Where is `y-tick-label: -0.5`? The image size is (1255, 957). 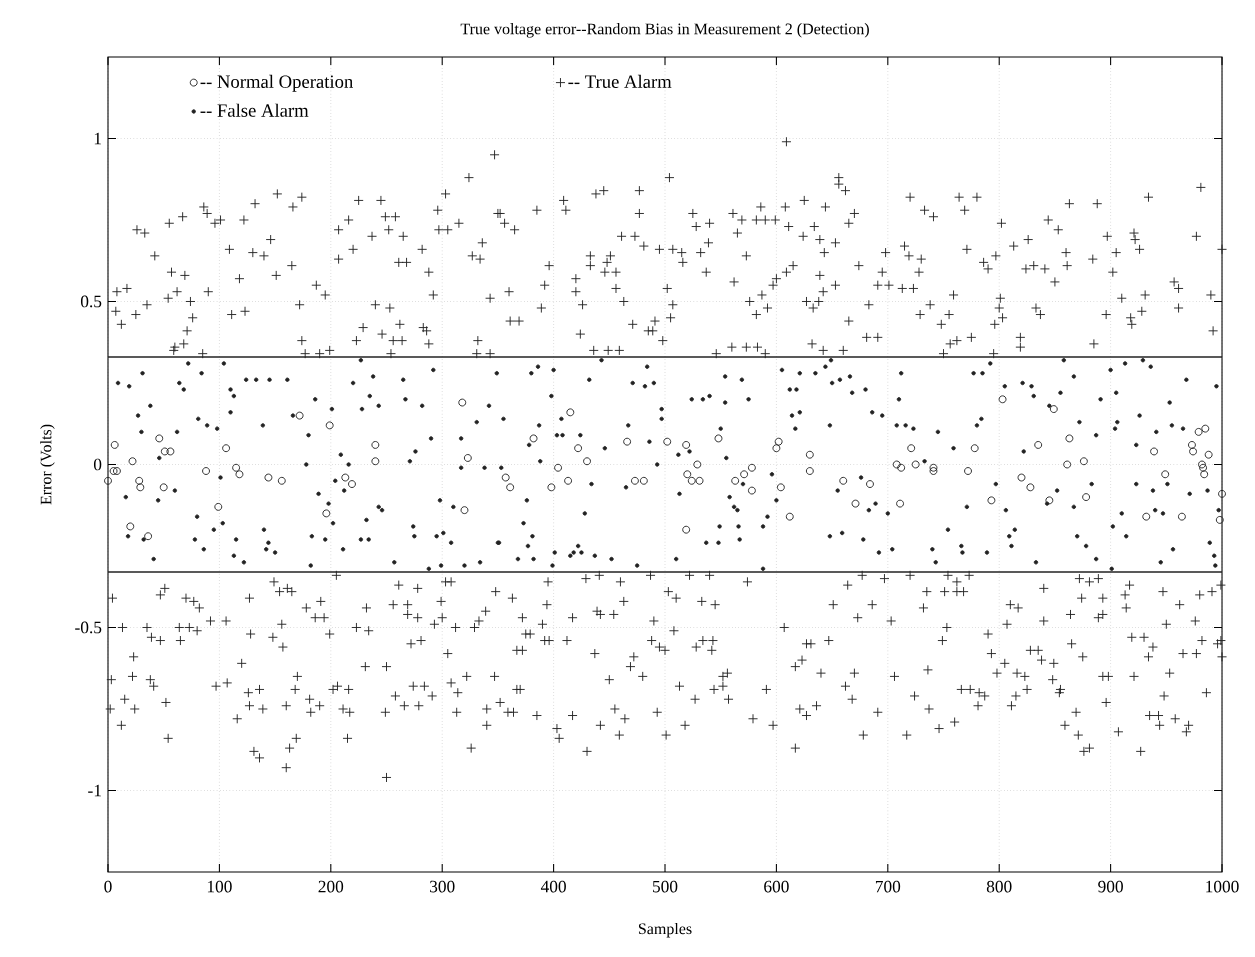
y-tick-label: -0.5 is located at coordinates (88, 627).